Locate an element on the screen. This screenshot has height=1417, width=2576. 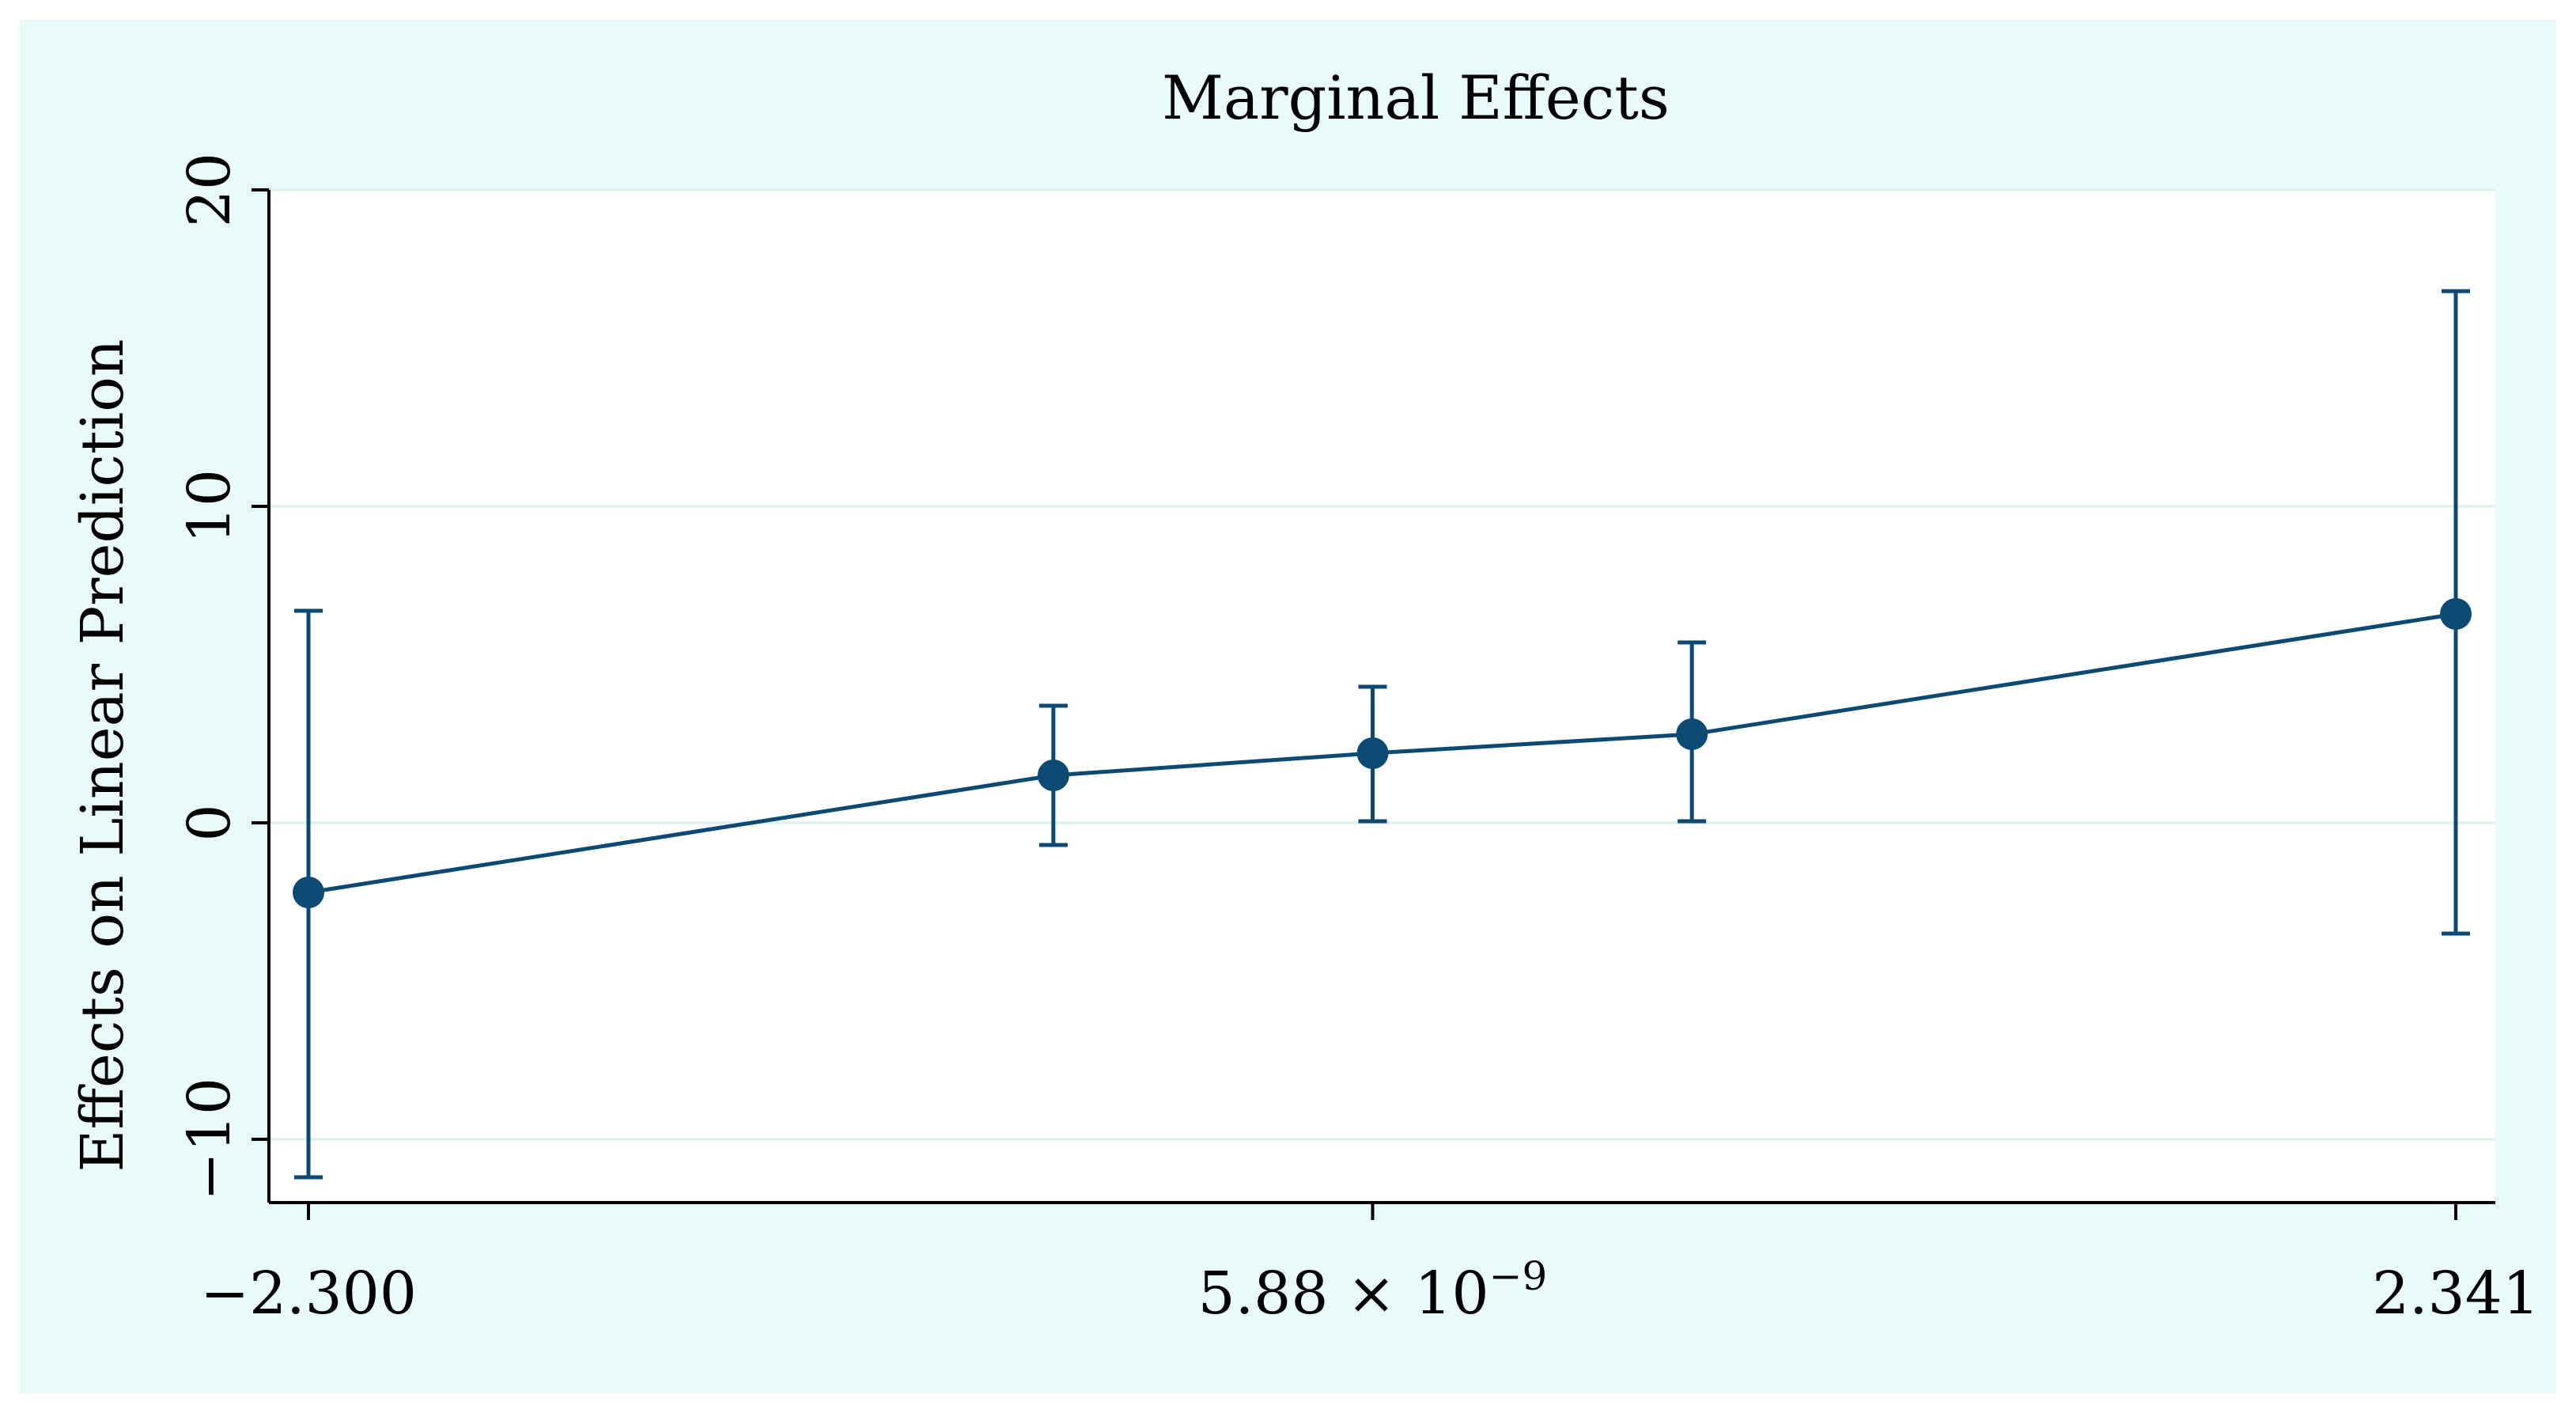
x-tick-label: 2.341 is located at coordinates (2456, 1294).